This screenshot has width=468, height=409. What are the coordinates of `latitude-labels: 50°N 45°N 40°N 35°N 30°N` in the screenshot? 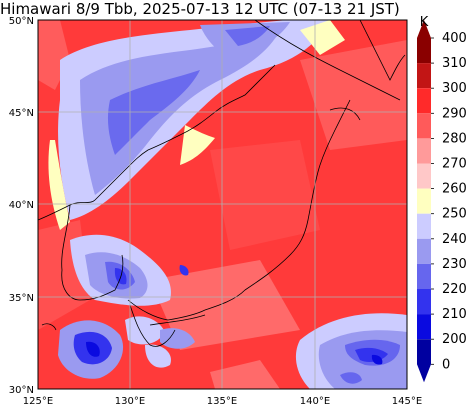 It's located at (21, 206).